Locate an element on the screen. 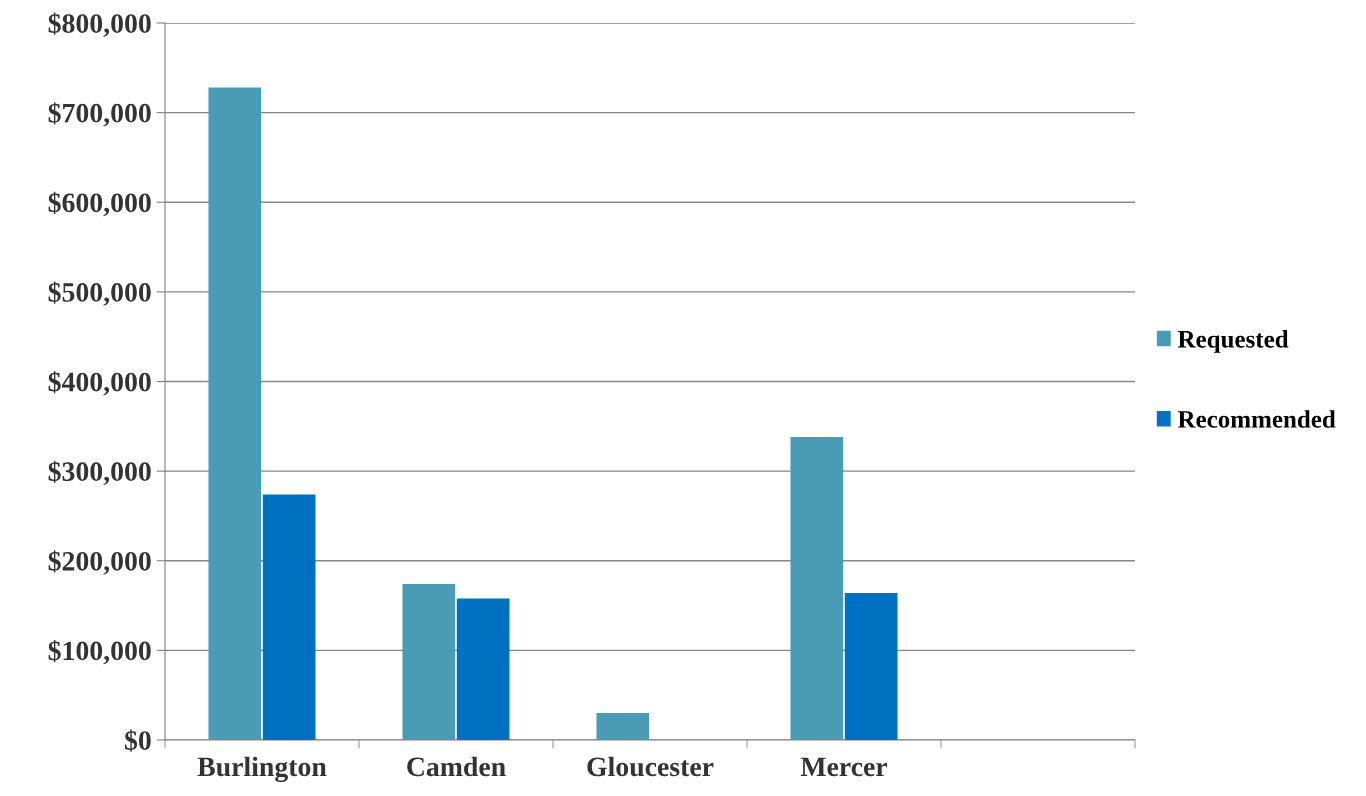 This screenshot has width=1366, height=796. y-tick-label: $700,000 is located at coordinates (99, 114).